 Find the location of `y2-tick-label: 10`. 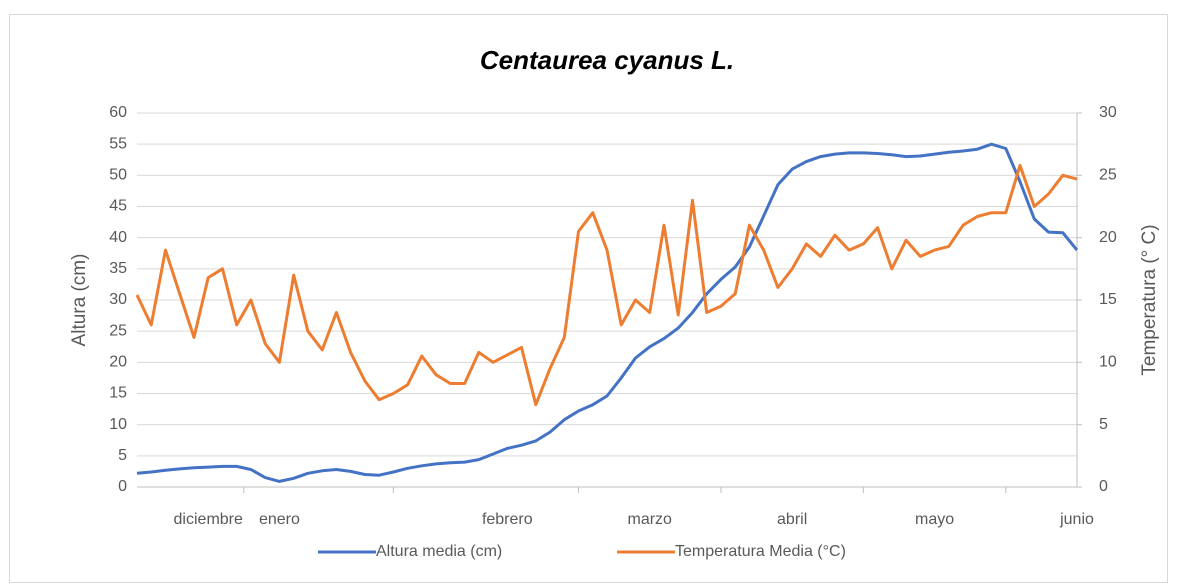

y2-tick-label: 10 is located at coordinates (1108, 362).